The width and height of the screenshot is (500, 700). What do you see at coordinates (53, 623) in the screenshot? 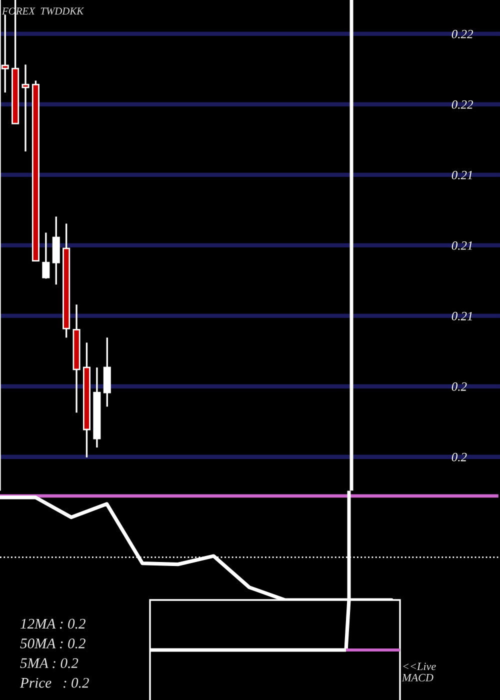
I see `text: 12MA : 0.2` at bounding box center [53, 623].